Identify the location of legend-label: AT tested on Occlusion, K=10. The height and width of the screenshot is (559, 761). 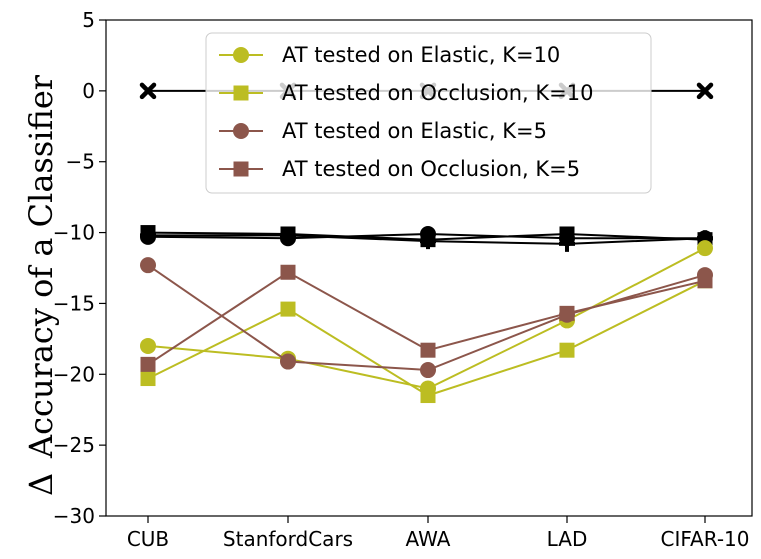
(437, 93).